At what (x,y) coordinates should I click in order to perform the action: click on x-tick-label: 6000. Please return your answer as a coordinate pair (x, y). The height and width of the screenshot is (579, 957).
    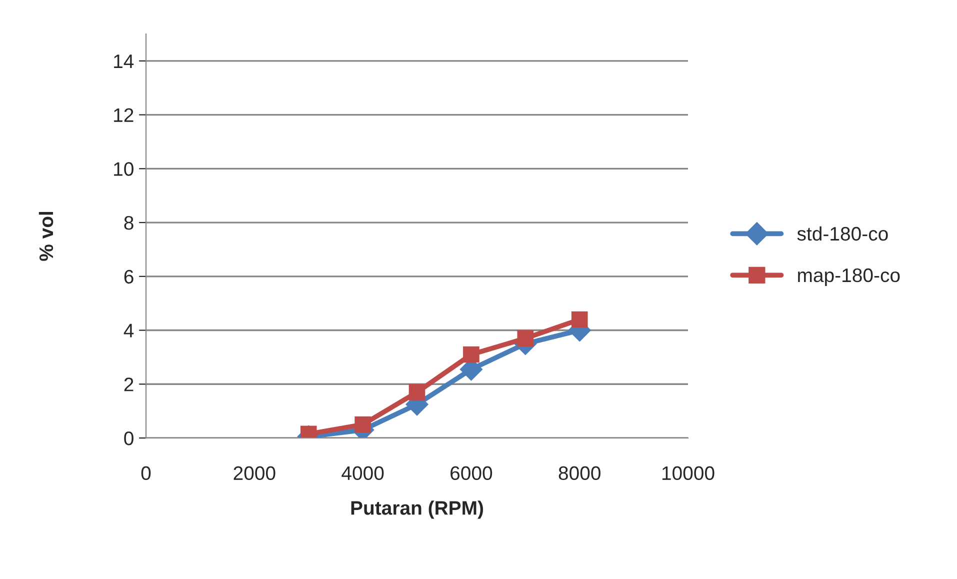
    Looking at the image, I should click on (471, 473).